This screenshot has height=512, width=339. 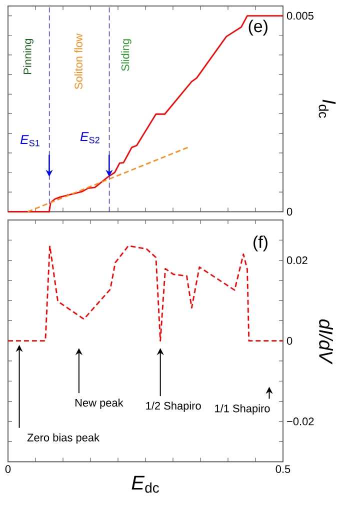 I want to click on annotation: E$_{S2}$, so click(x=90, y=138).